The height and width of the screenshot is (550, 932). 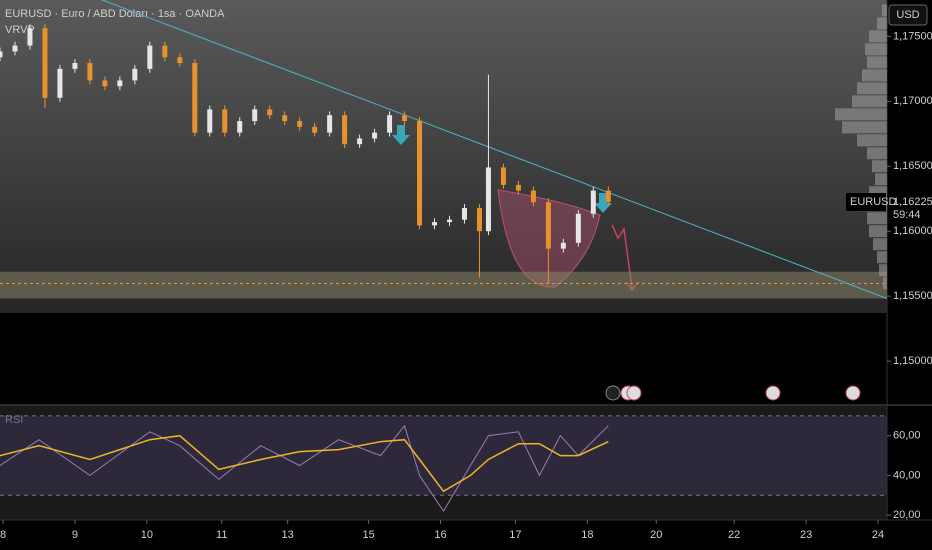 I want to click on rsi-line, so click(x=304, y=463).